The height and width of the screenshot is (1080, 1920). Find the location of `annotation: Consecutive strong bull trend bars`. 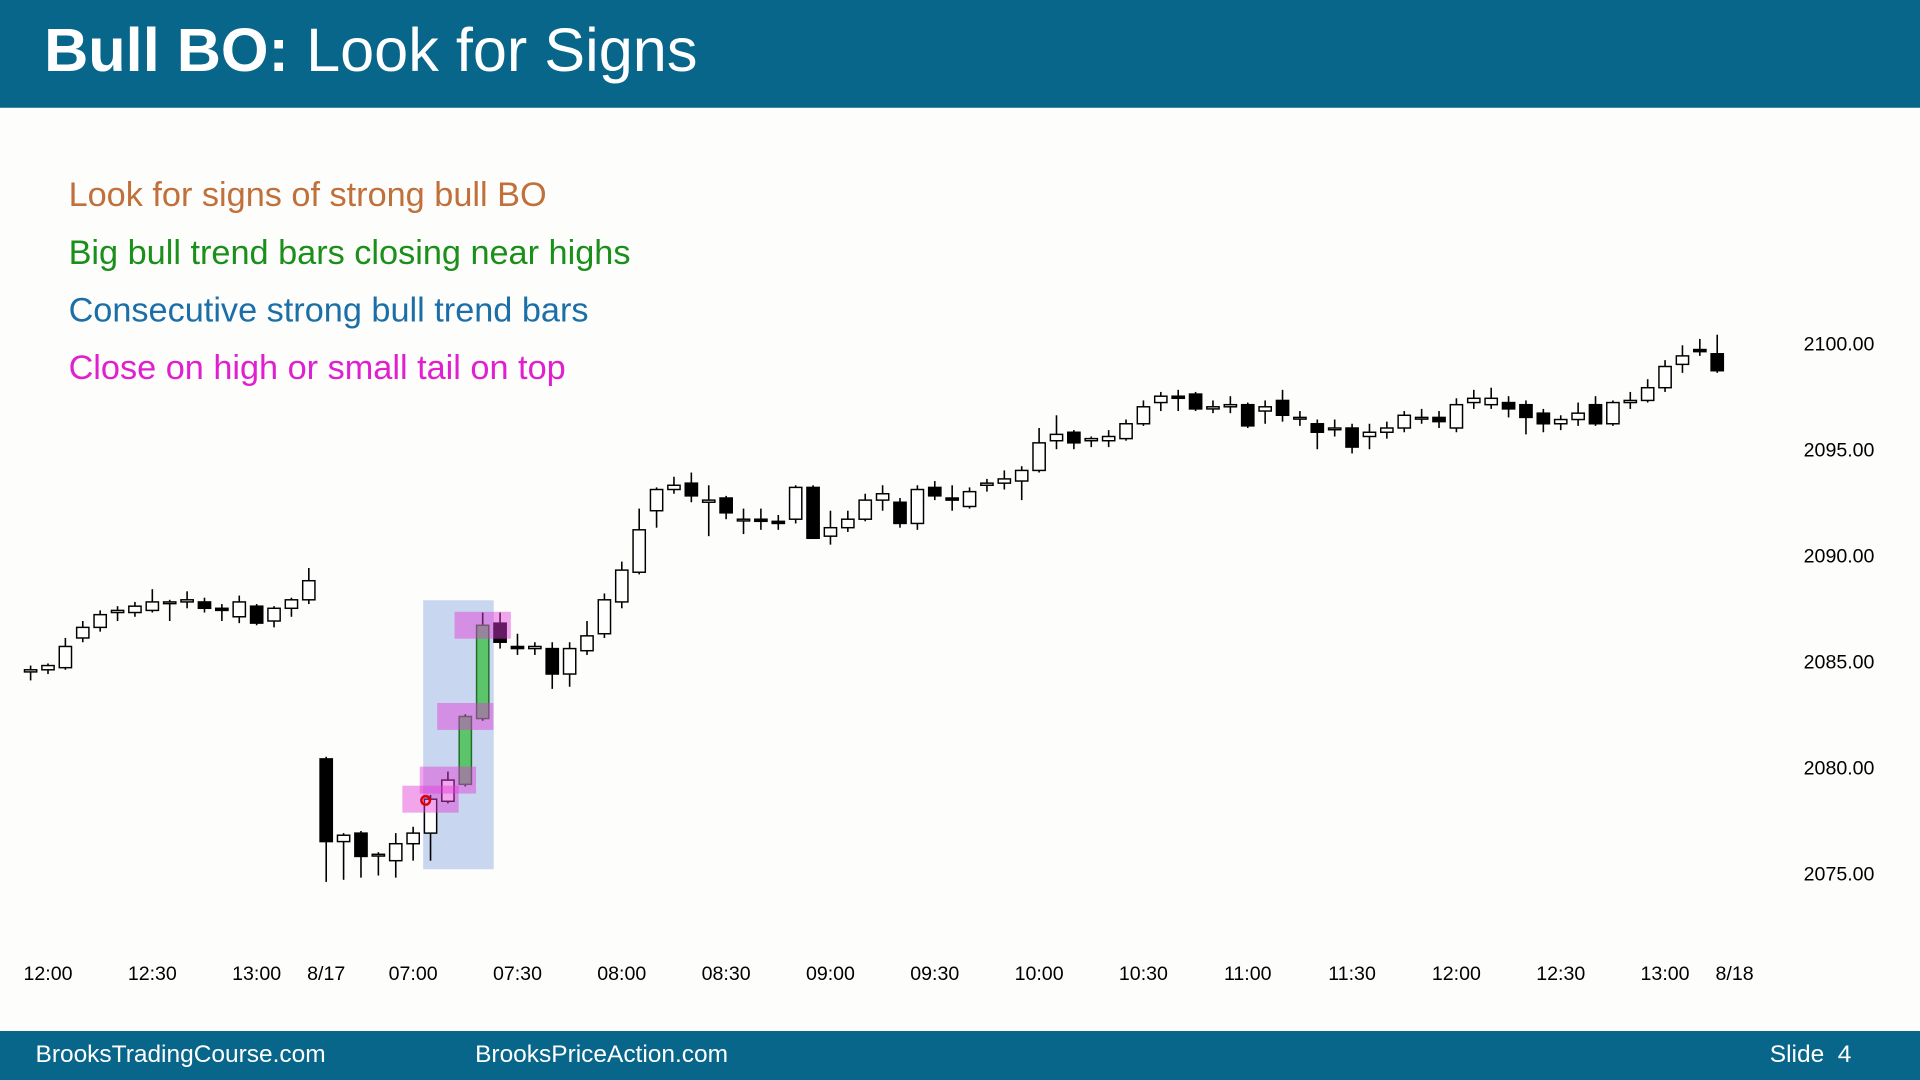

annotation: Consecutive strong bull trend bars is located at coordinates (329, 310).